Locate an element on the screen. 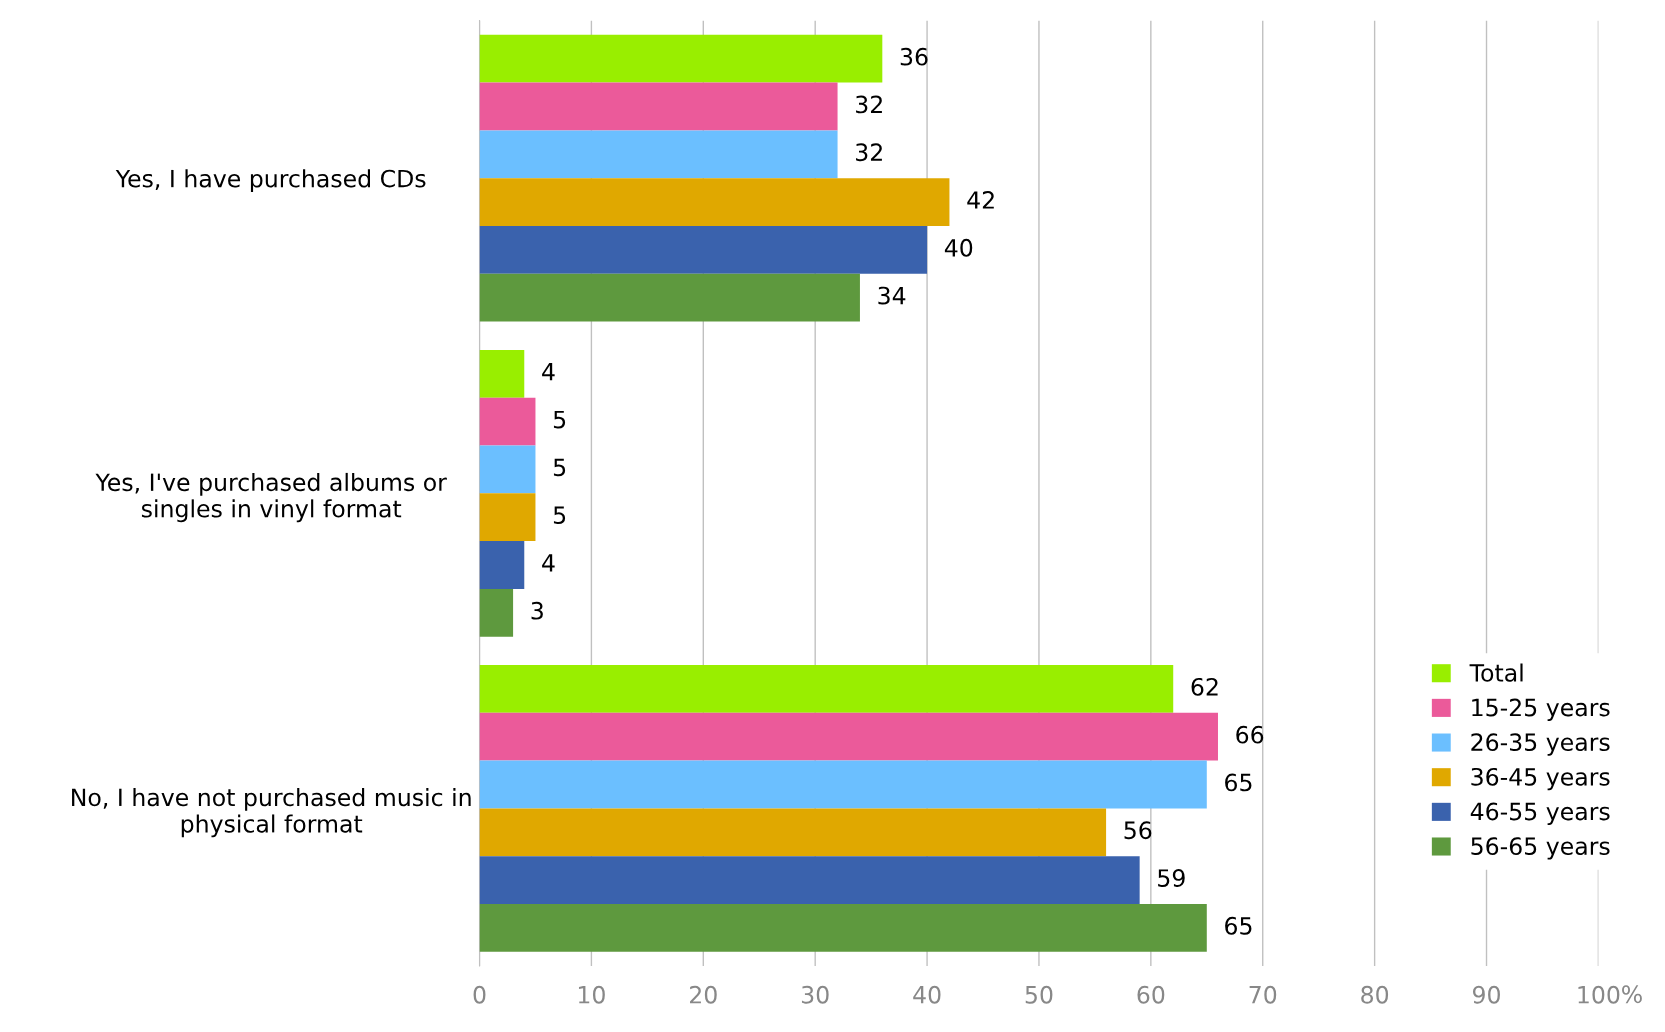 The height and width of the screenshot is (1032, 1665). x-tick-label: 30 is located at coordinates (815, 994).